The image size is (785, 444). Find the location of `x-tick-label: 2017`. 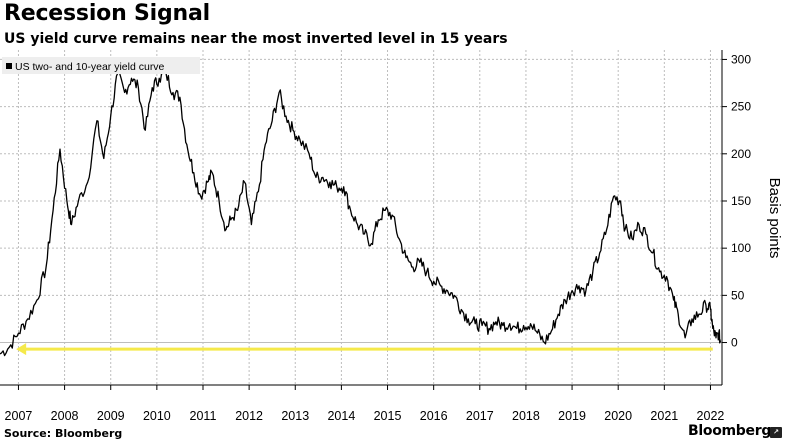

x-tick-label: 2017 is located at coordinates (480, 416).